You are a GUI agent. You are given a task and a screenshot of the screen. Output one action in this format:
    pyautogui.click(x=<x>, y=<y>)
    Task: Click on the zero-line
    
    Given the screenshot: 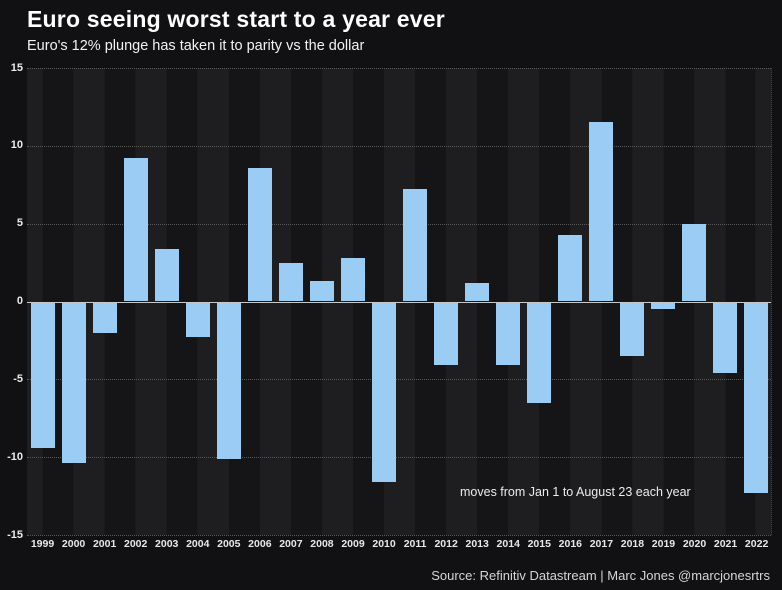 What is the action you would take?
    pyautogui.click(x=399, y=302)
    